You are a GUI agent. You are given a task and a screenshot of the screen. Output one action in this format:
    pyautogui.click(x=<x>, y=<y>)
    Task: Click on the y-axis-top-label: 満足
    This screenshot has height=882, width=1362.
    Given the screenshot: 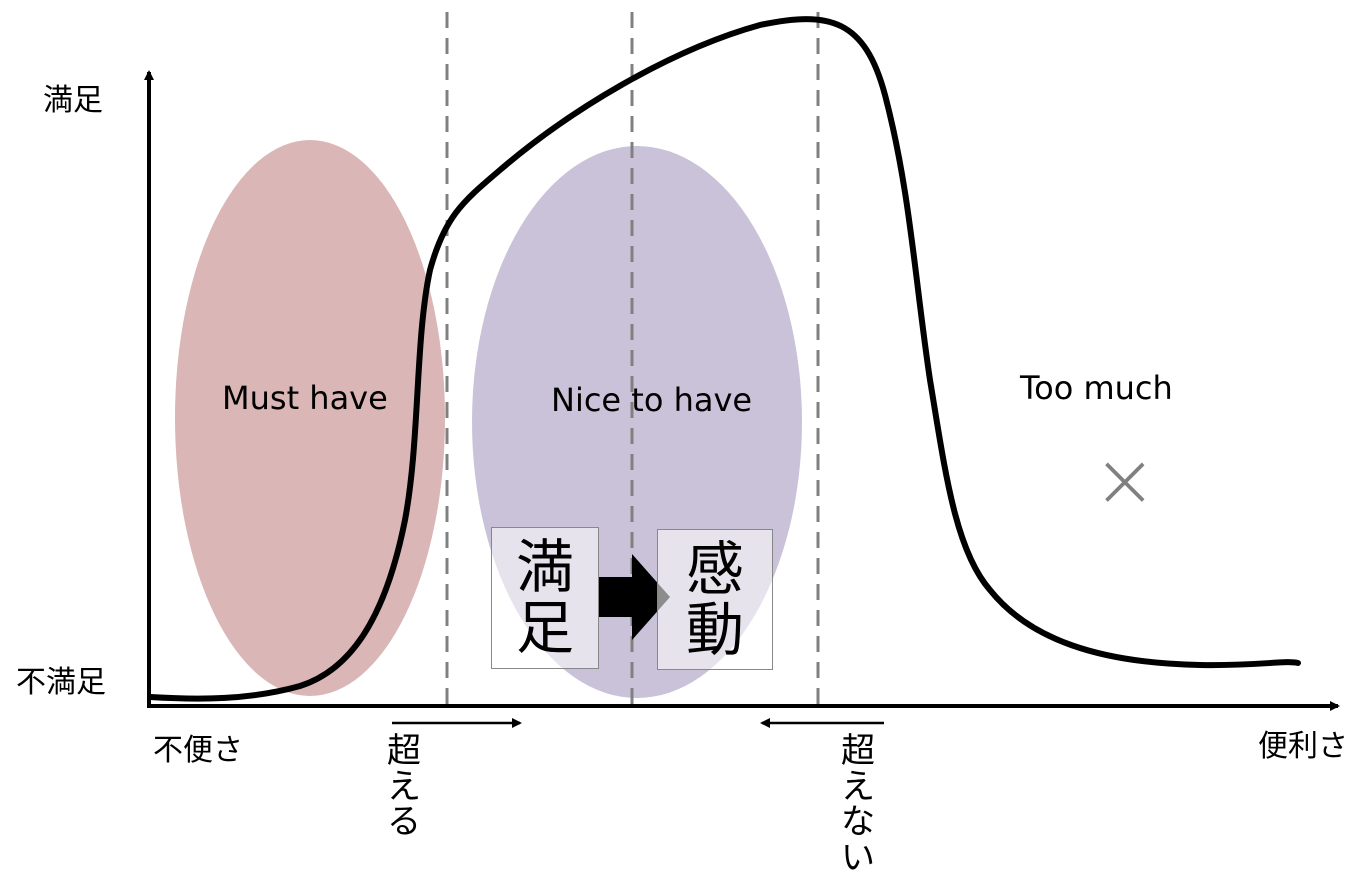 What is the action you would take?
    pyautogui.click(x=73, y=100)
    